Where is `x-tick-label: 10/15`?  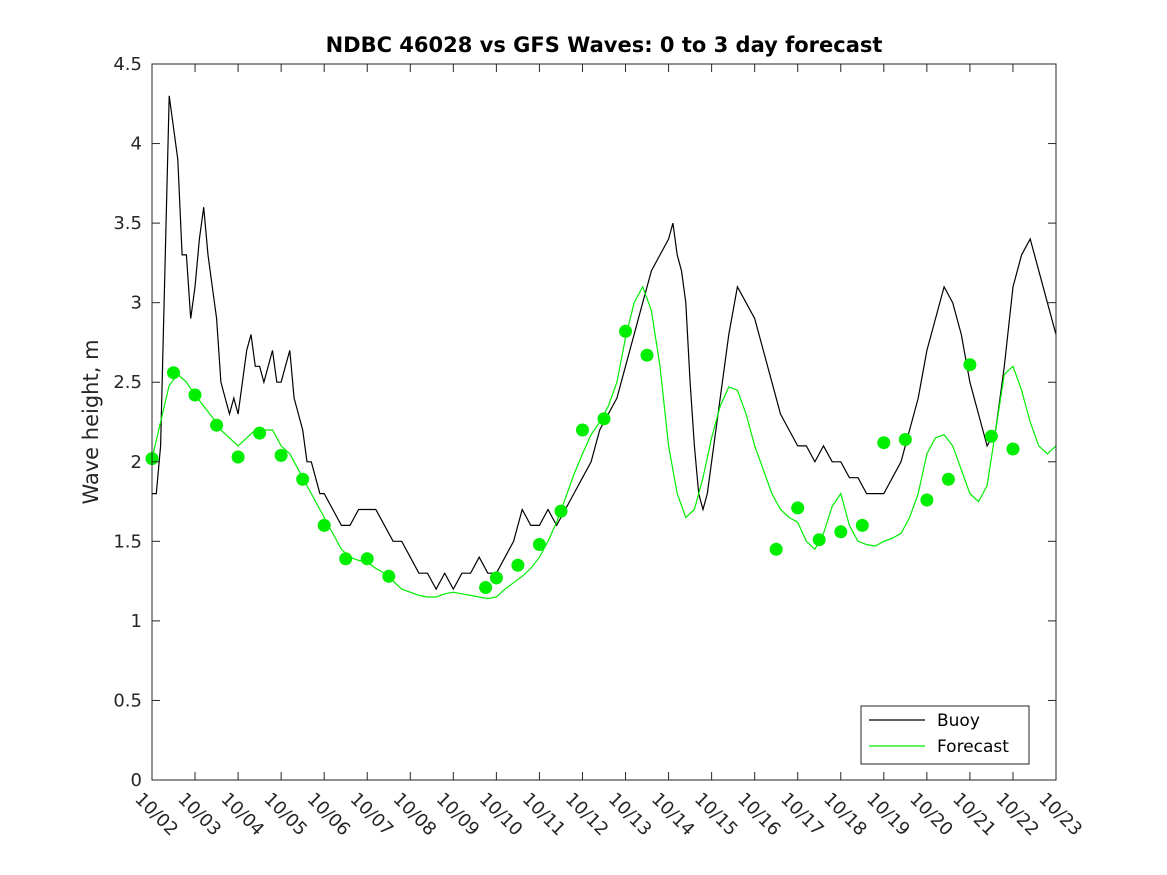 x-tick-label: 10/15 is located at coordinates (716, 815).